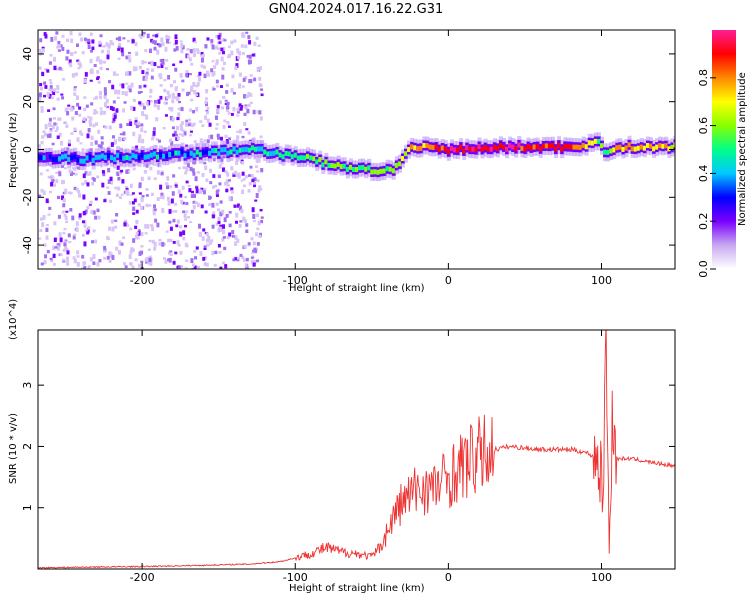 This screenshot has width=750, height=600. What do you see at coordinates (27, 385) in the screenshot?
I see `snr-ytick-label: 3` at bounding box center [27, 385].